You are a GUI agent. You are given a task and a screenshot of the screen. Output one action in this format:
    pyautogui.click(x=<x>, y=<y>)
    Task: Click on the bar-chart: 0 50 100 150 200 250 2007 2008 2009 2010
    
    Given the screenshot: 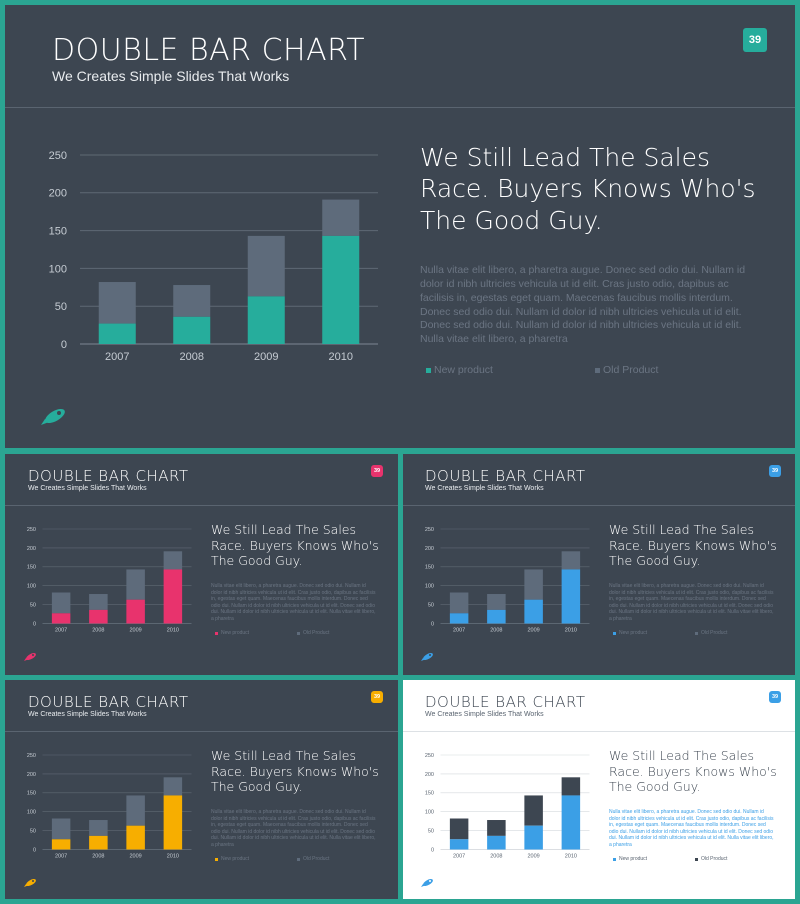 What is the action you would take?
    pyautogui.click(x=507, y=806)
    